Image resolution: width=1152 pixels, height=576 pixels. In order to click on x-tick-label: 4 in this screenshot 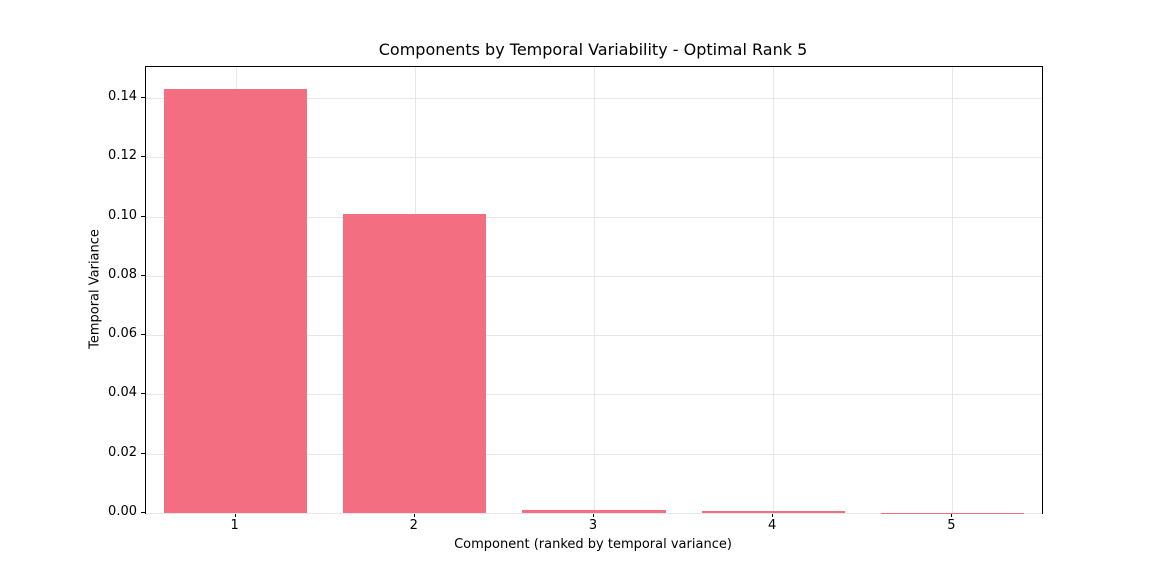, I will do `click(772, 525)`.